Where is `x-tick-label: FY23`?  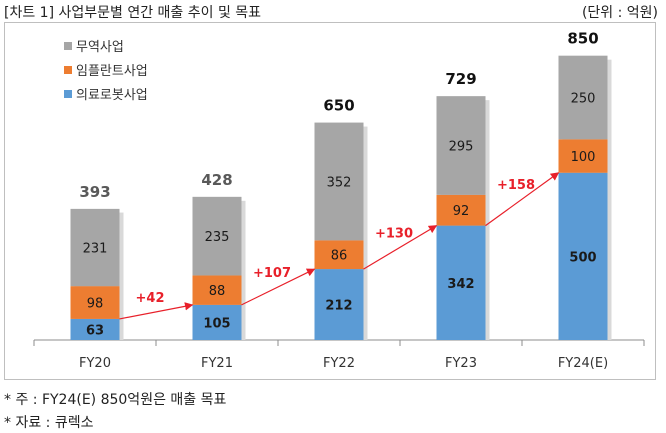 x-tick-label: FY23 is located at coordinates (461, 363).